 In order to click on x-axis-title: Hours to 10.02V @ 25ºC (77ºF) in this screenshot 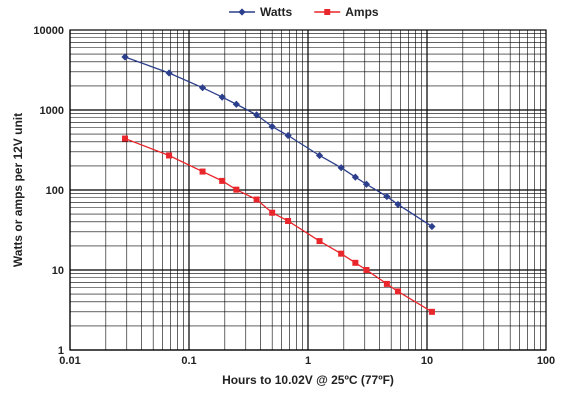, I will do `click(308, 380)`.